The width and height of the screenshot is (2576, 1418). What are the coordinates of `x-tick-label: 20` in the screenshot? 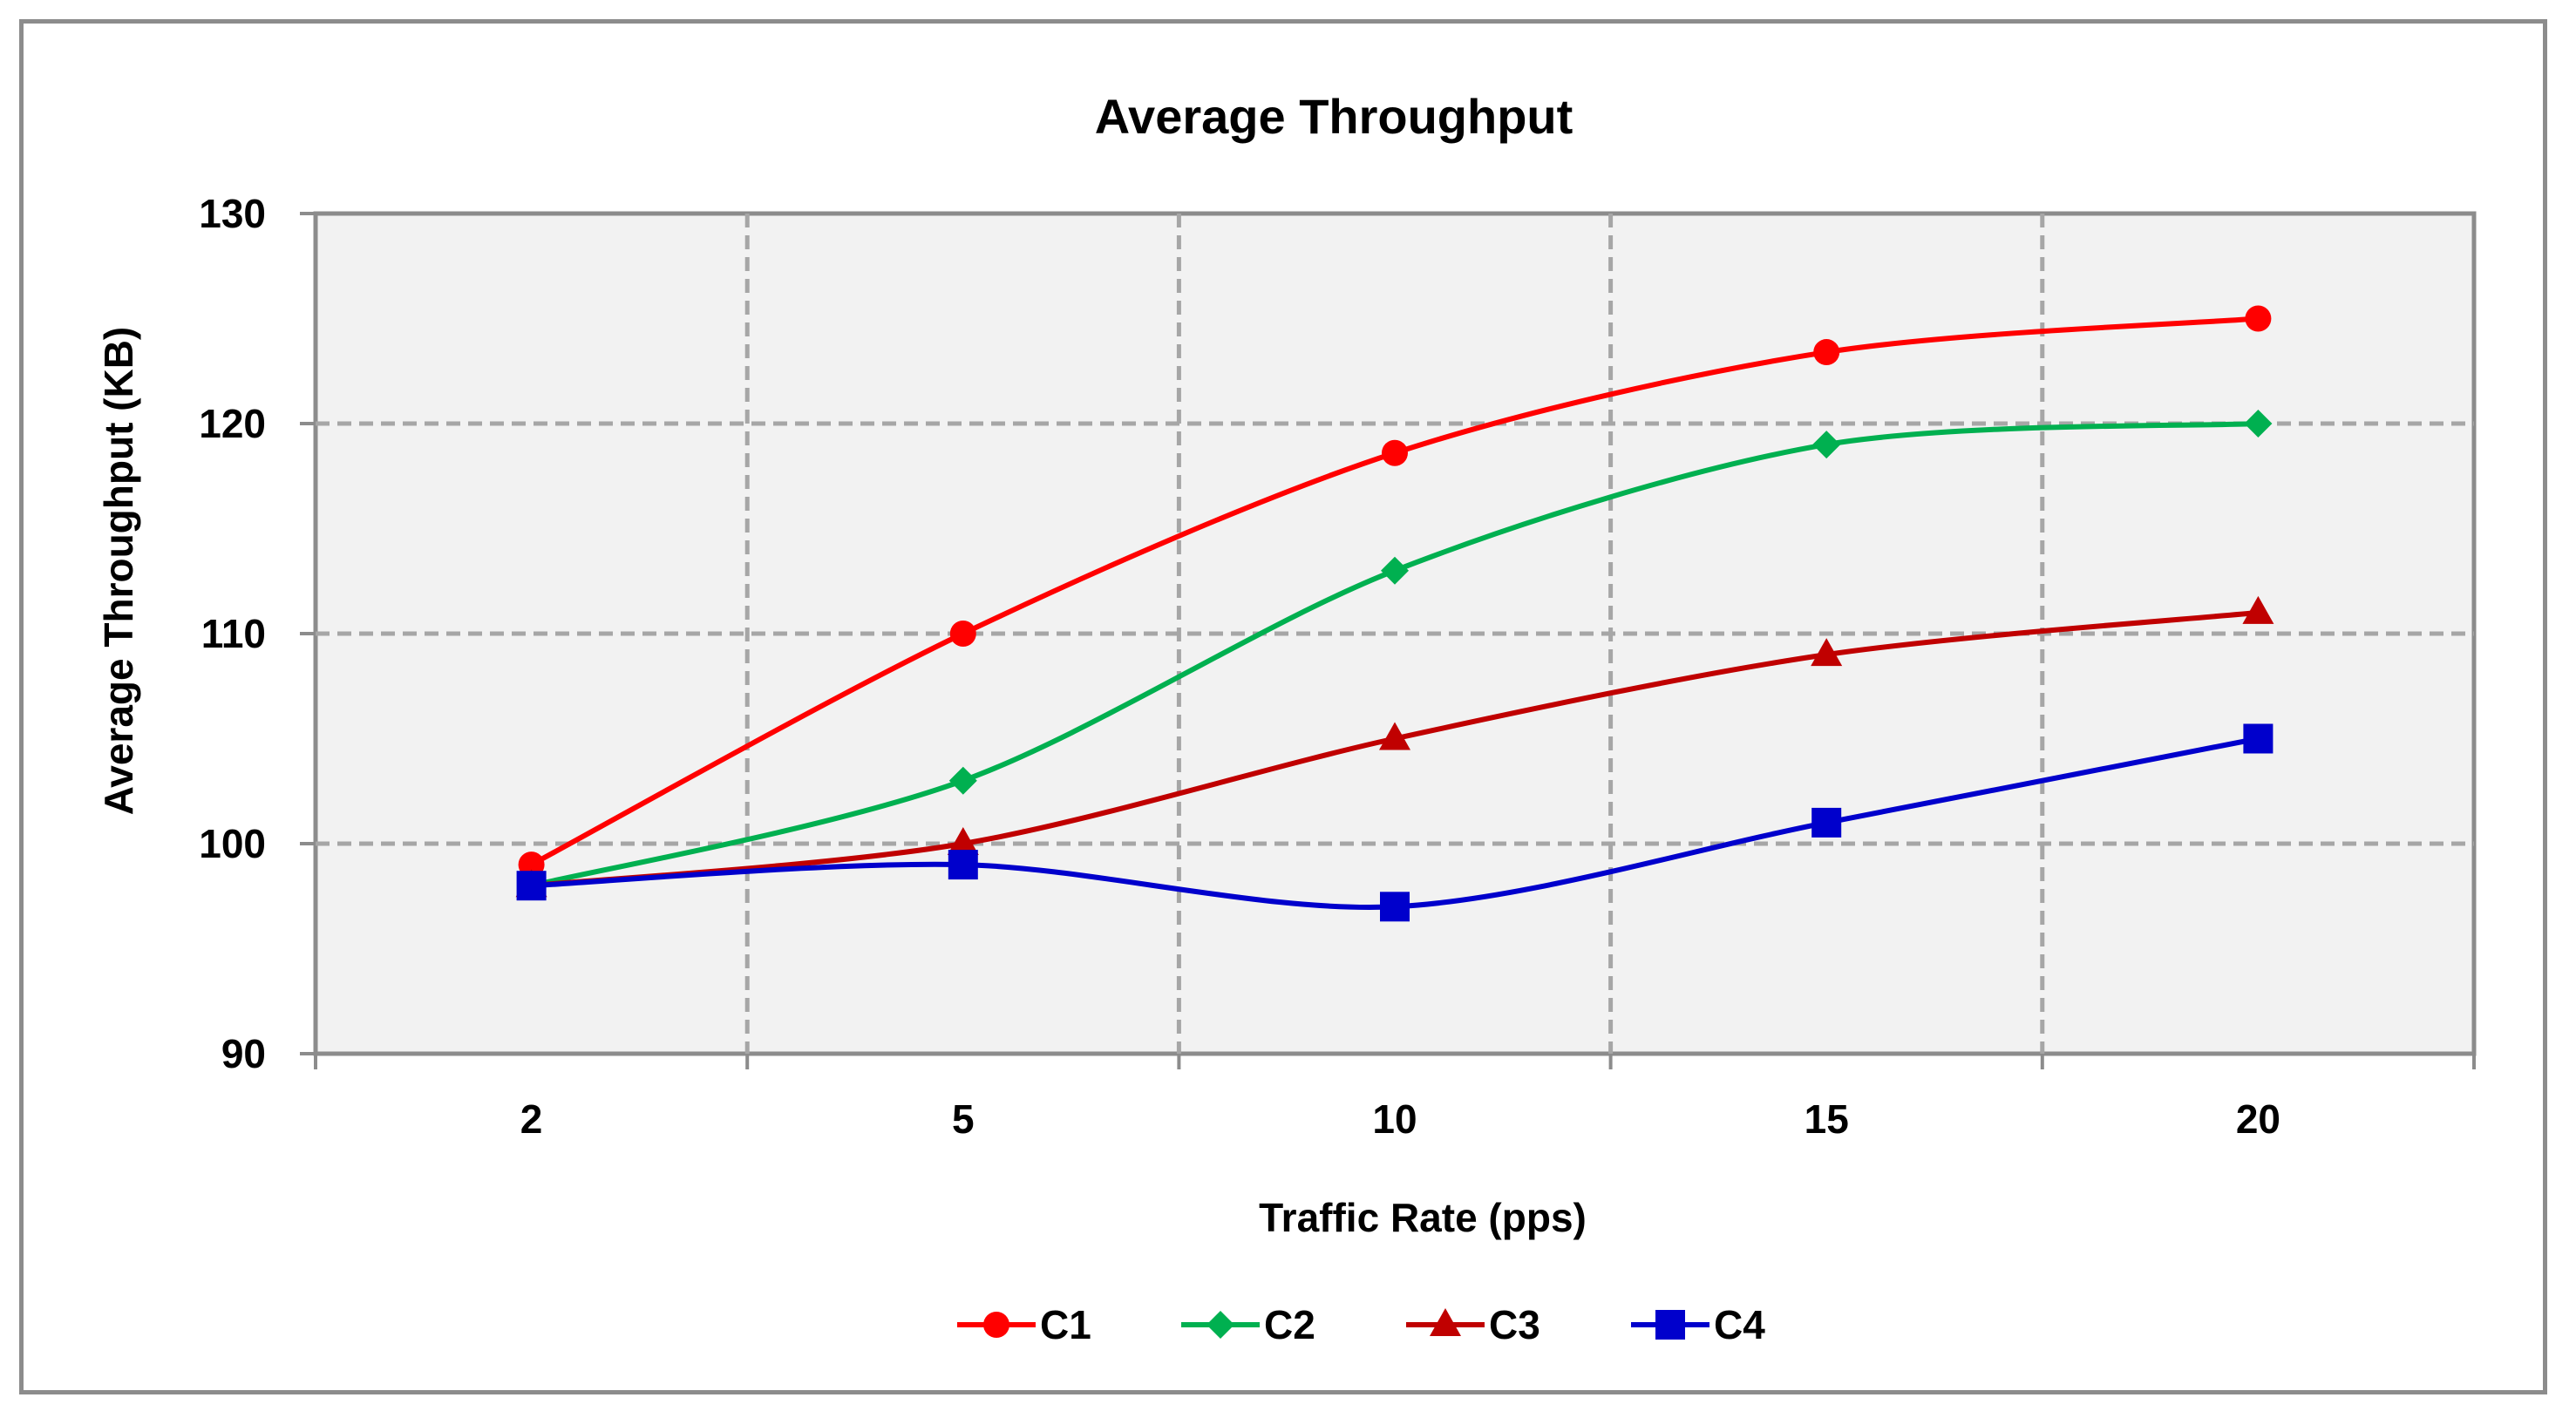 It's located at (2258, 1119).